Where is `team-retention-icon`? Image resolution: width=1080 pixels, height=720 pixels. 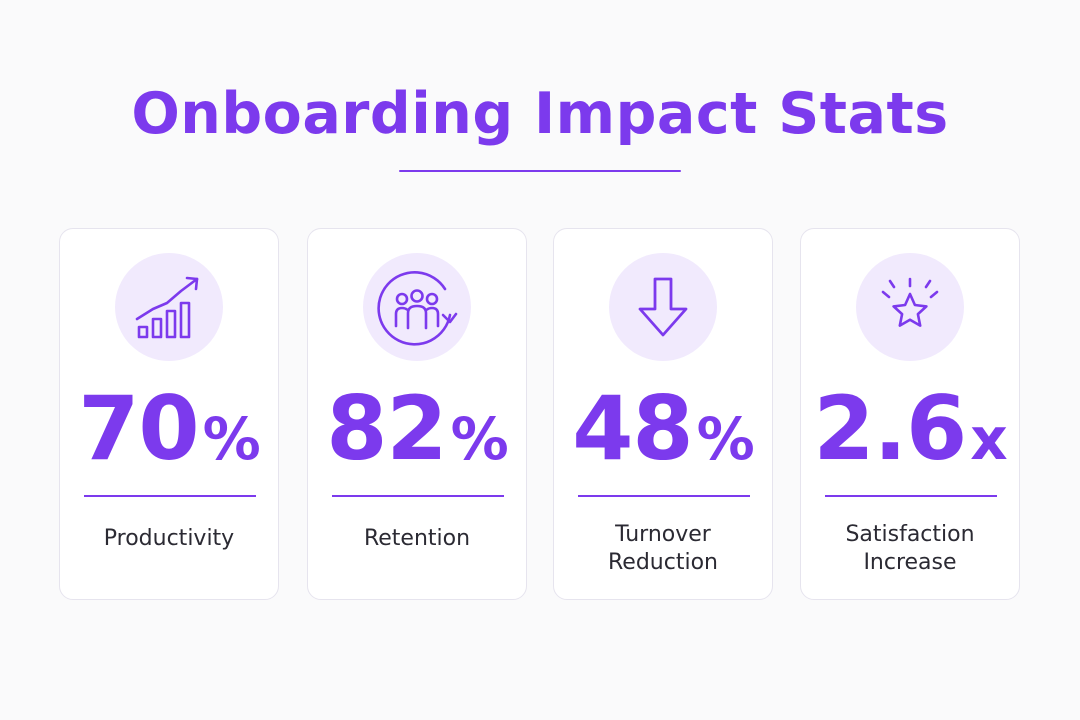 team-retention-icon is located at coordinates (417, 308).